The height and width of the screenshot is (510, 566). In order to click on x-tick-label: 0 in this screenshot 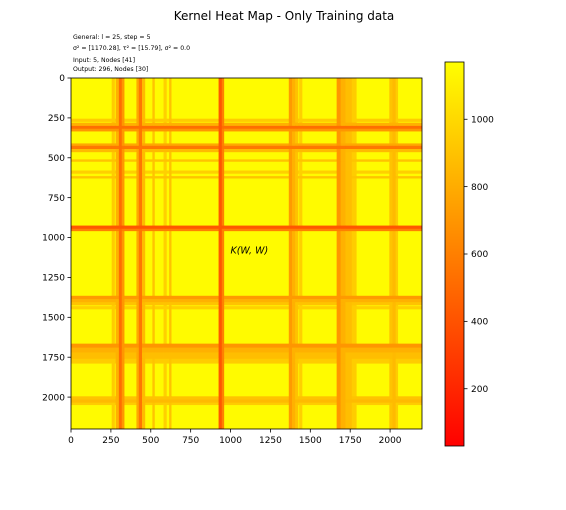, I will do `click(71, 441)`.